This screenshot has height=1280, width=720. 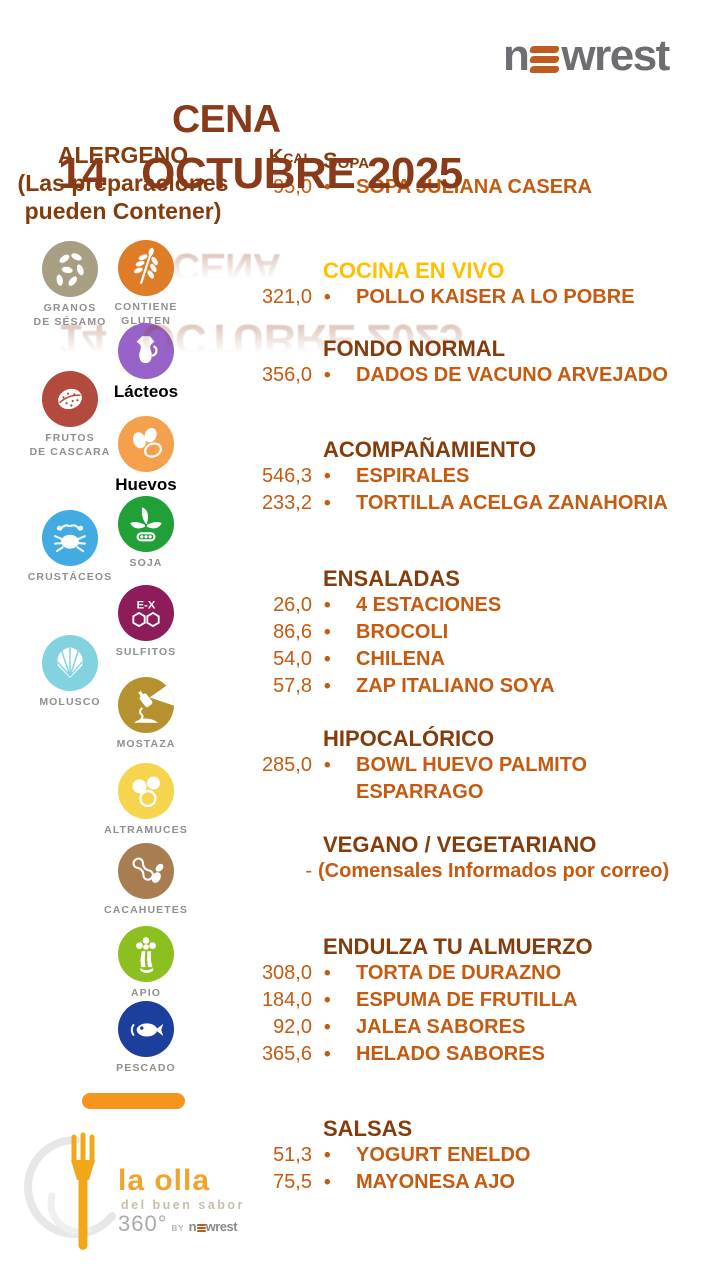 I want to click on dish-name: SOPA JULIANA CASERA, so click(x=474, y=187).